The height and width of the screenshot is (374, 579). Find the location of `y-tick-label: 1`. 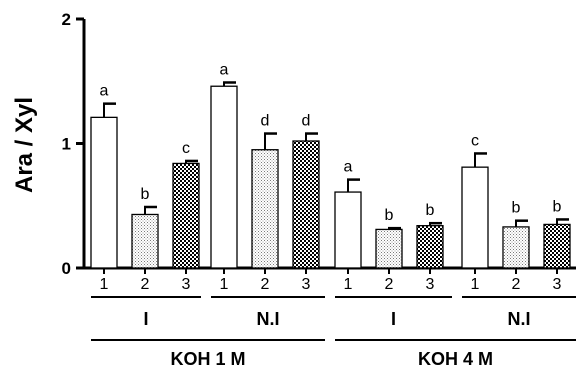

y-tick-label: 1 is located at coordinates (66, 144).